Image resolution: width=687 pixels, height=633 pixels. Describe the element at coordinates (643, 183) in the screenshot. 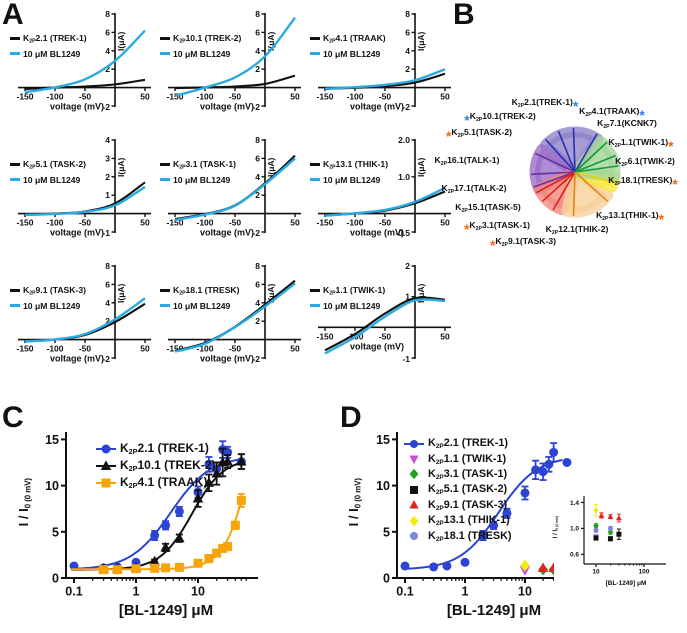

I see `tree-label-tresk: K2P18.1(TRESK) *` at that location.